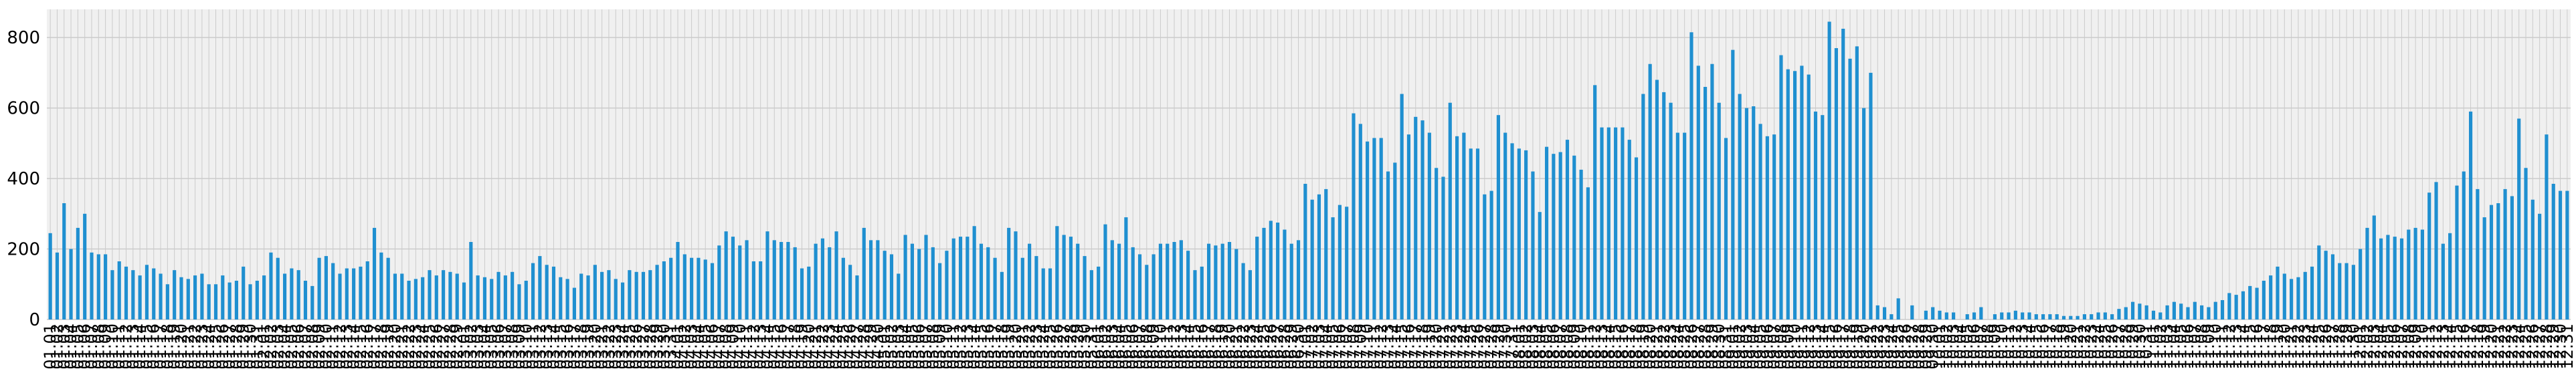 The width and height of the screenshot is (2576, 387). What do you see at coordinates (2077, 347) in the screenshot?
I see `x-tick-label: 10.21` at bounding box center [2077, 347].